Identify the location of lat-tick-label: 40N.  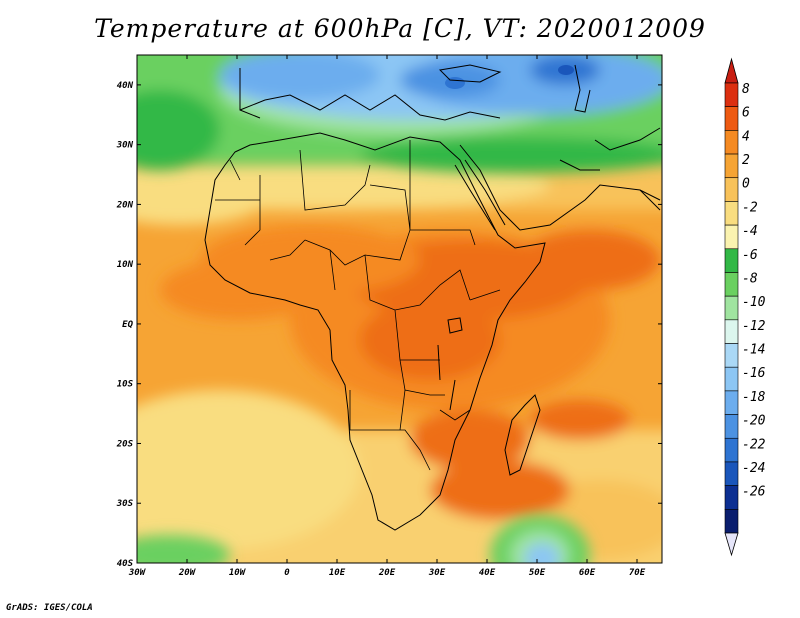
(125, 86).